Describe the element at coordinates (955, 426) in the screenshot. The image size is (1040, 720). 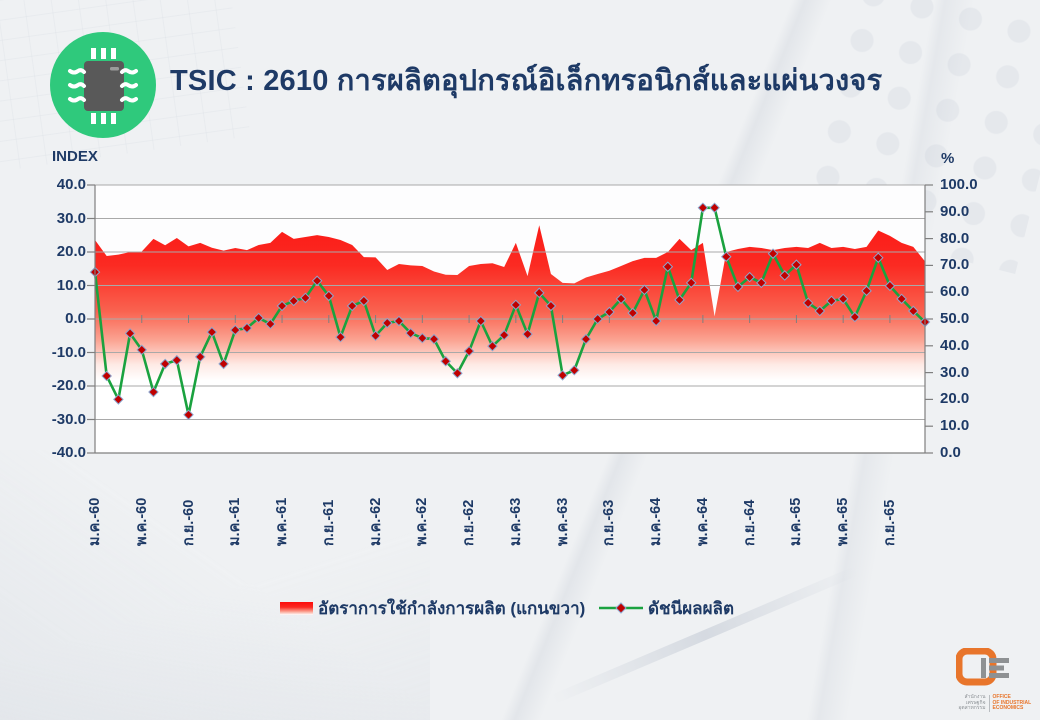
I see `y-axis-tick-label-right: 10.0` at that location.